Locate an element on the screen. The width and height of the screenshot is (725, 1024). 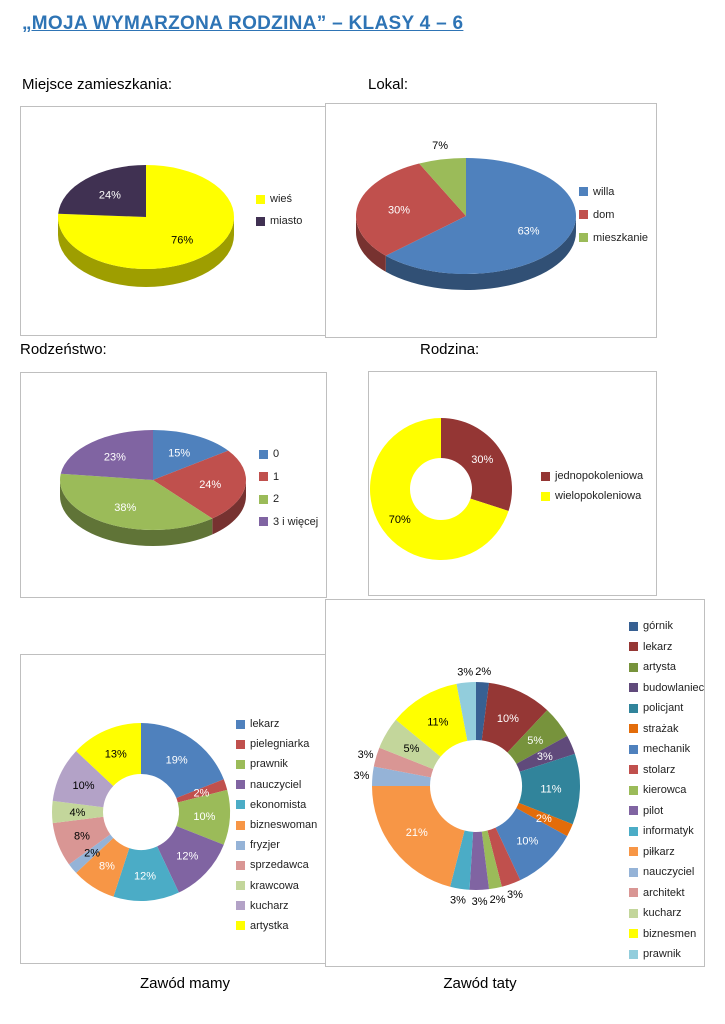
legend-item-zawod-taty-12: nauczyciel is located at coordinates (666, 872).